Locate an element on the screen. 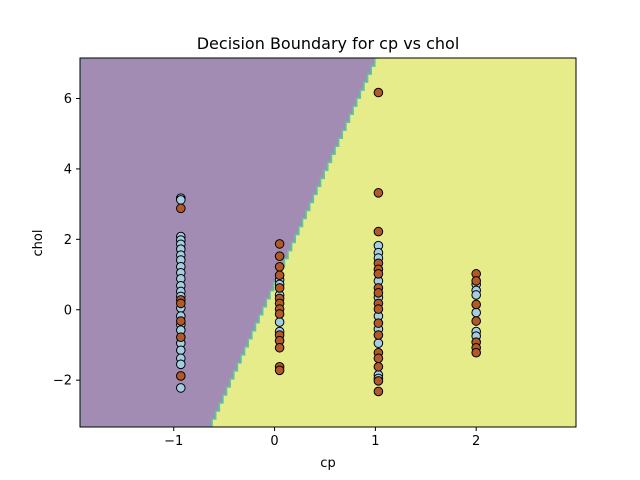  x-tick-label-1: 0 is located at coordinates (274, 441).